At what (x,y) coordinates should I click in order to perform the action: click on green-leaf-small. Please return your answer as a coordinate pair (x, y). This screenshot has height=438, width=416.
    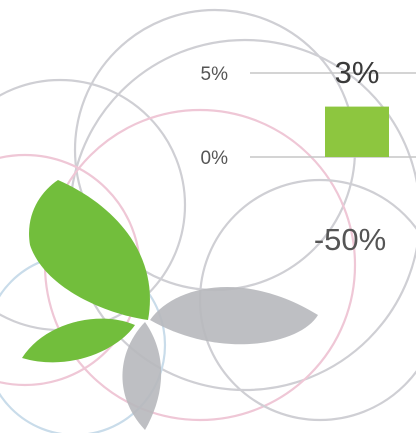
    Looking at the image, I should click on (78, 340).